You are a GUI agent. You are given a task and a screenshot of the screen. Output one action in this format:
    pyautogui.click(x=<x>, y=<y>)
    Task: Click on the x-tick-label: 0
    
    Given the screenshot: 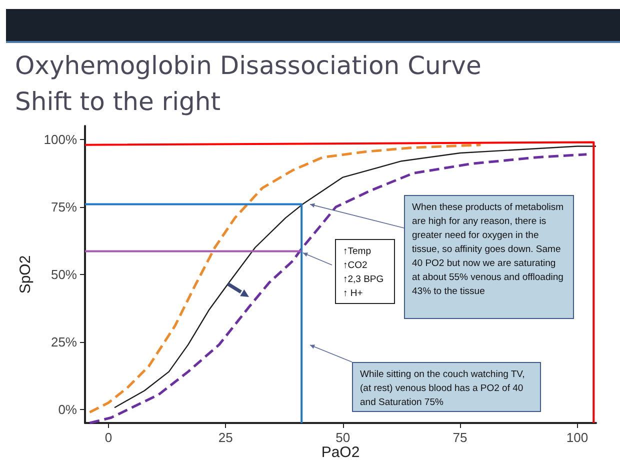 What is the action you would take?
    pyautogui.click(x=108, y=437)
    